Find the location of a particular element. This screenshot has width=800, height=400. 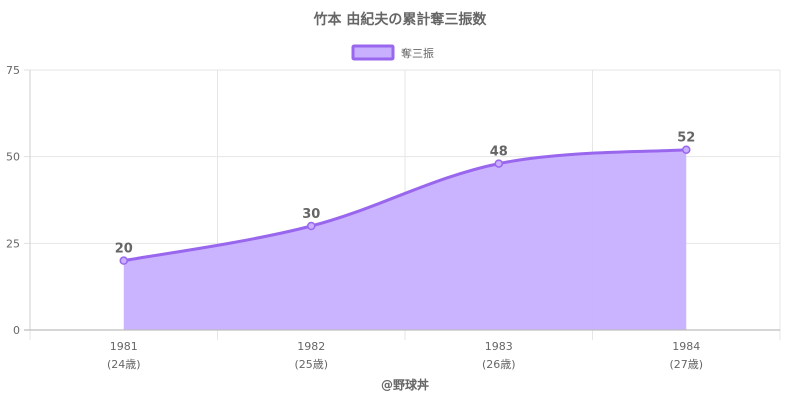

legend-swatch is located at coordinates (373, 52).